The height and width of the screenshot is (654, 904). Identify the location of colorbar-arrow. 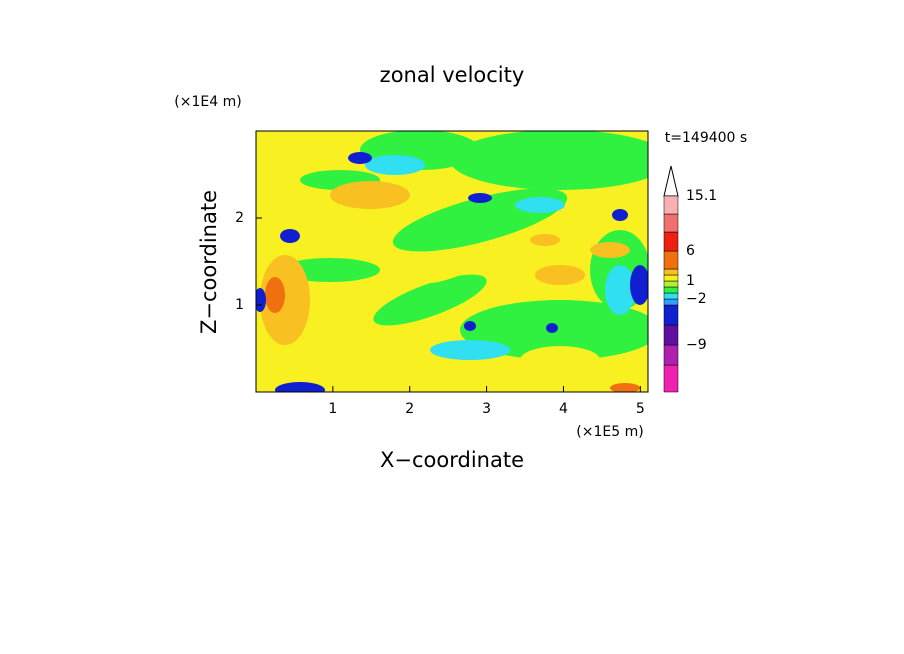
(671, 181).